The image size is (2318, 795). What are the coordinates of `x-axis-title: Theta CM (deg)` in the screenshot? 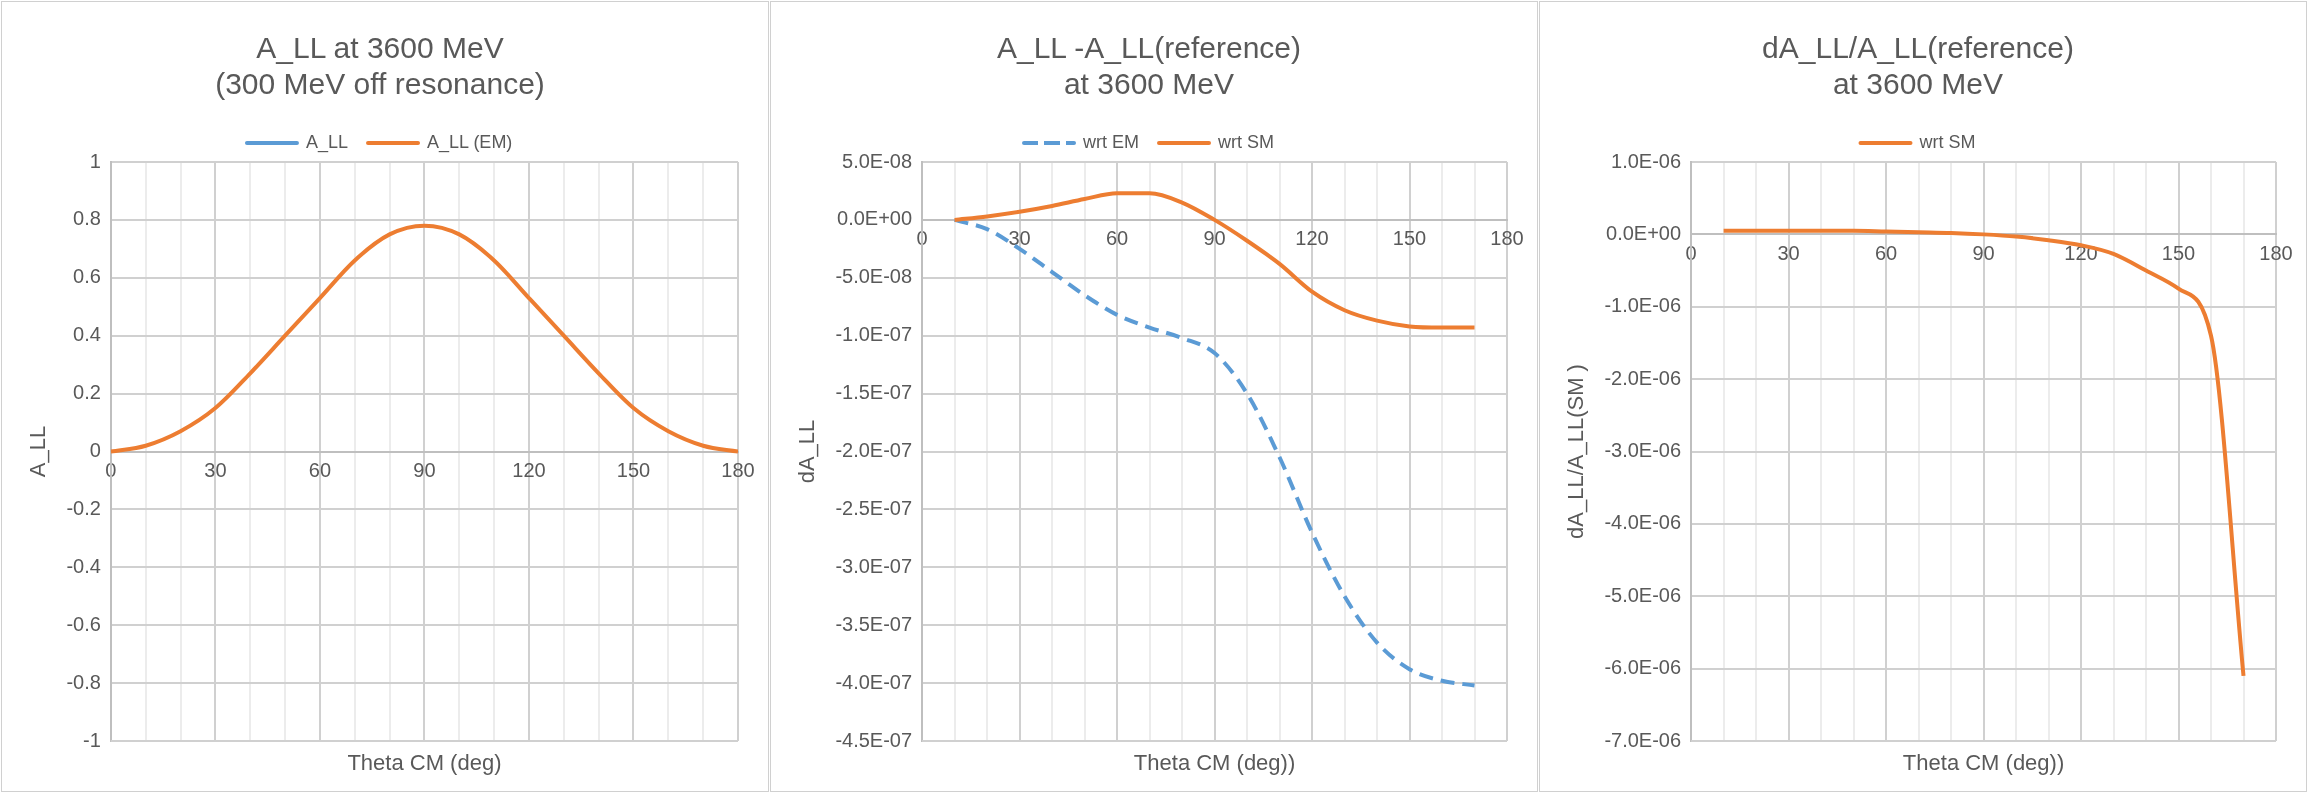 It's located at (424, 763).